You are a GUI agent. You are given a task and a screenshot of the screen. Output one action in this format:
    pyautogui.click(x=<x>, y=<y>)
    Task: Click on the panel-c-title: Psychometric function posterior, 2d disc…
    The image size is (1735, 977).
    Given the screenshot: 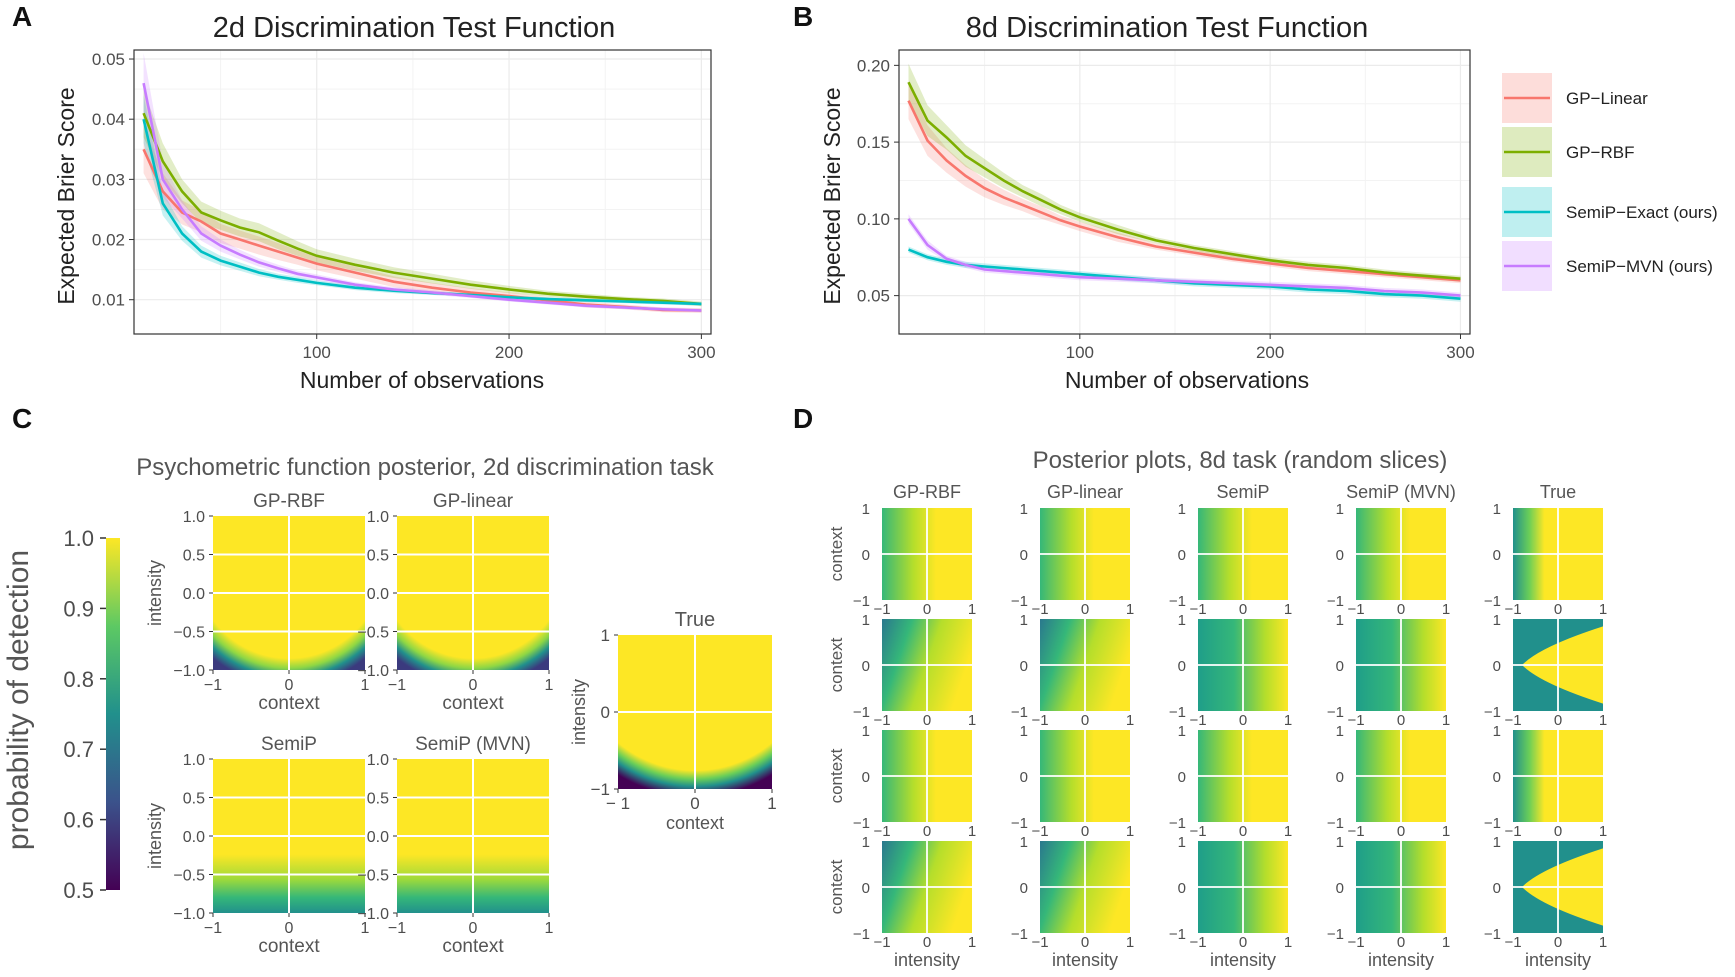 What is the action you would take?
    pyautogui.click(x=425, y=467)
    